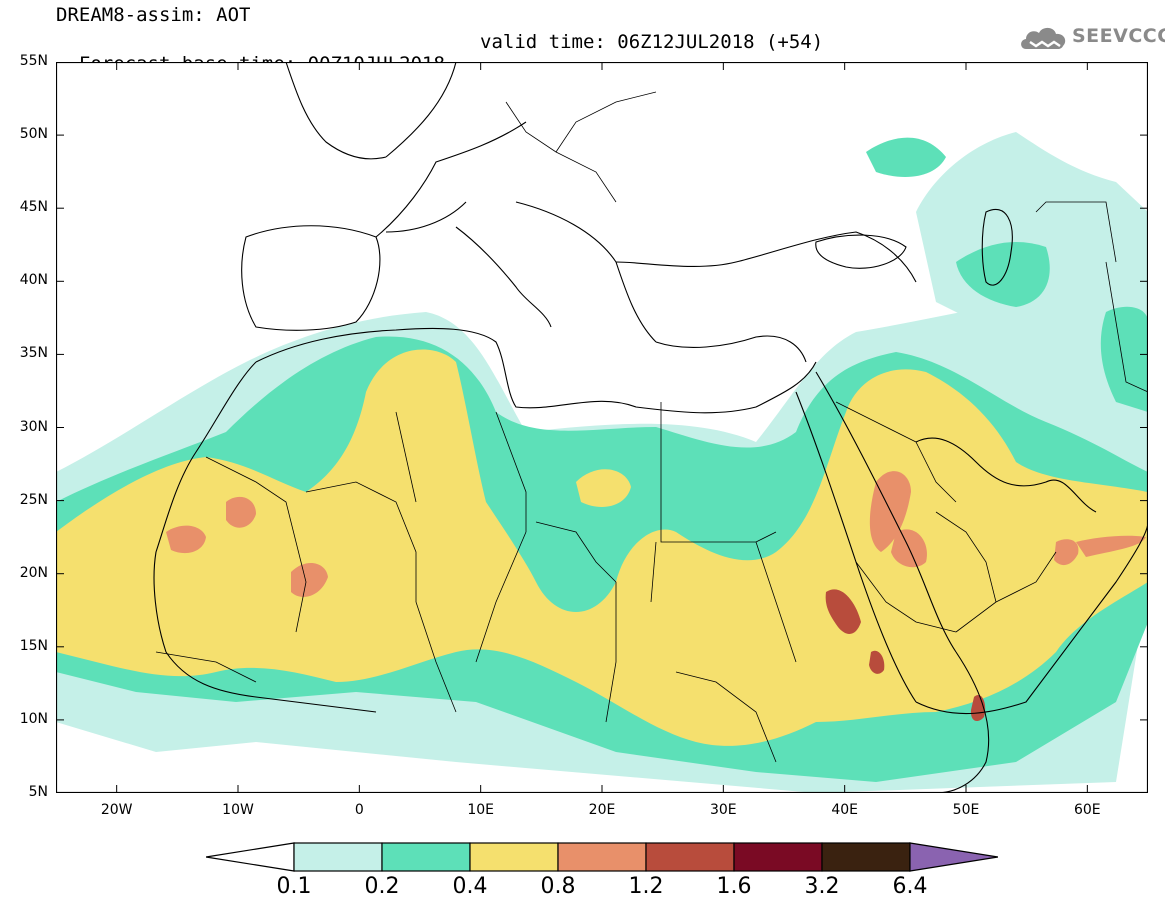 The width and height of the screenshot is (1165, 905). What do you see at coordinates (382, 886) in the screenshot?
I see `colorbar-label: 0.2` at bounding box center [382, 886].